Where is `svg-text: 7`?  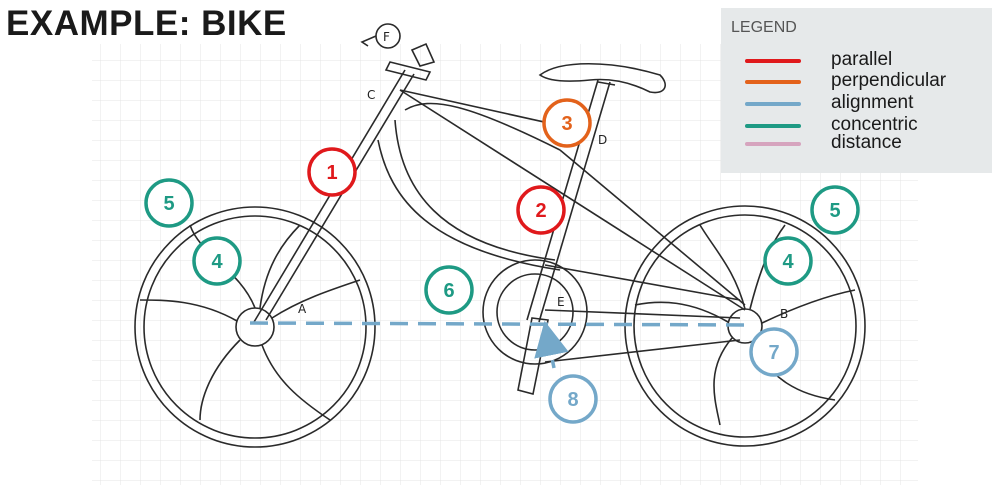
svg-text: 7 is located at coordinates (773, 353).